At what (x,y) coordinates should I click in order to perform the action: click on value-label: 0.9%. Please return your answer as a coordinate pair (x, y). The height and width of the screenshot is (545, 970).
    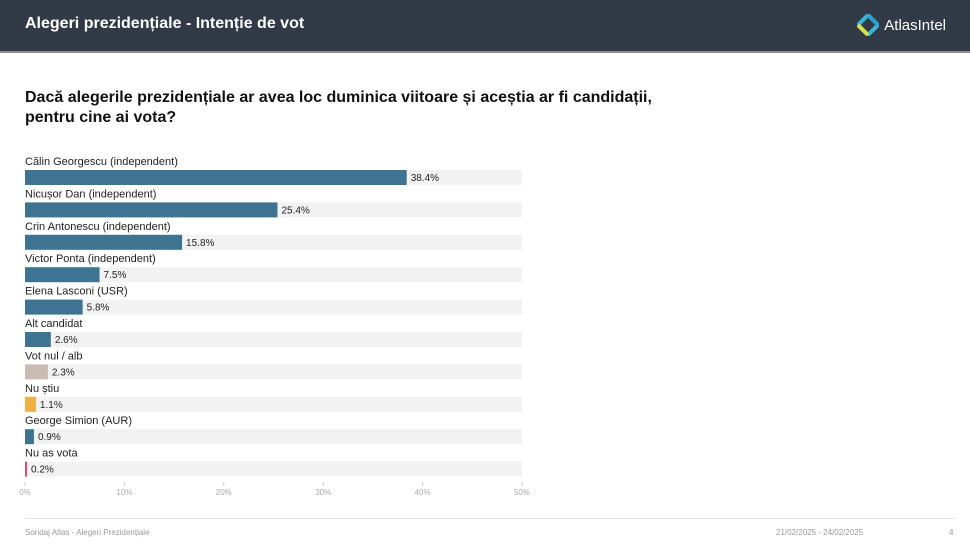
    Looking at the image, I should click on (49, 437).